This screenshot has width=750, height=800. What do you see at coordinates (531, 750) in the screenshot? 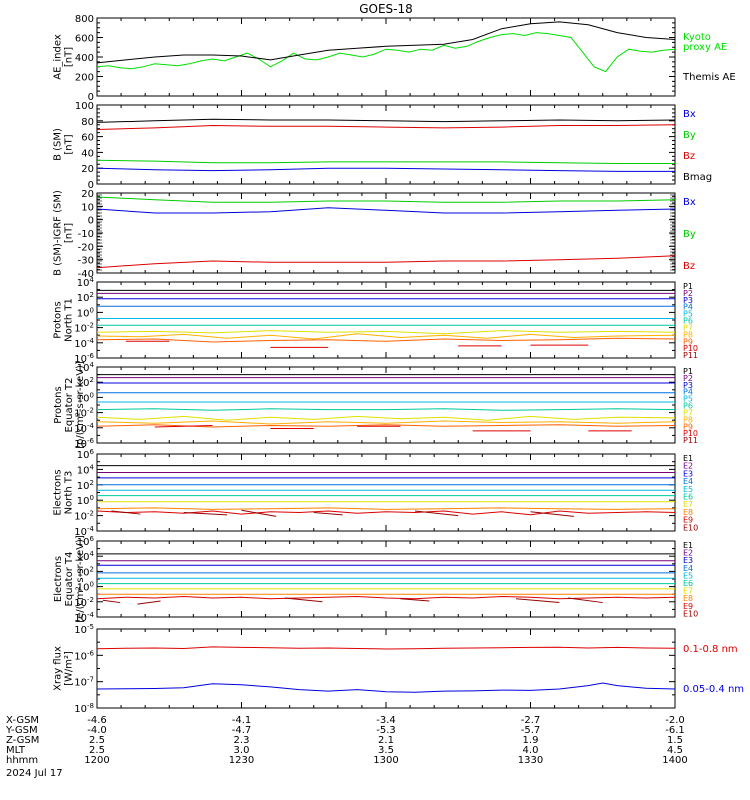
I see `x-tick-label: 4.0` at bounding box center [531, 750].